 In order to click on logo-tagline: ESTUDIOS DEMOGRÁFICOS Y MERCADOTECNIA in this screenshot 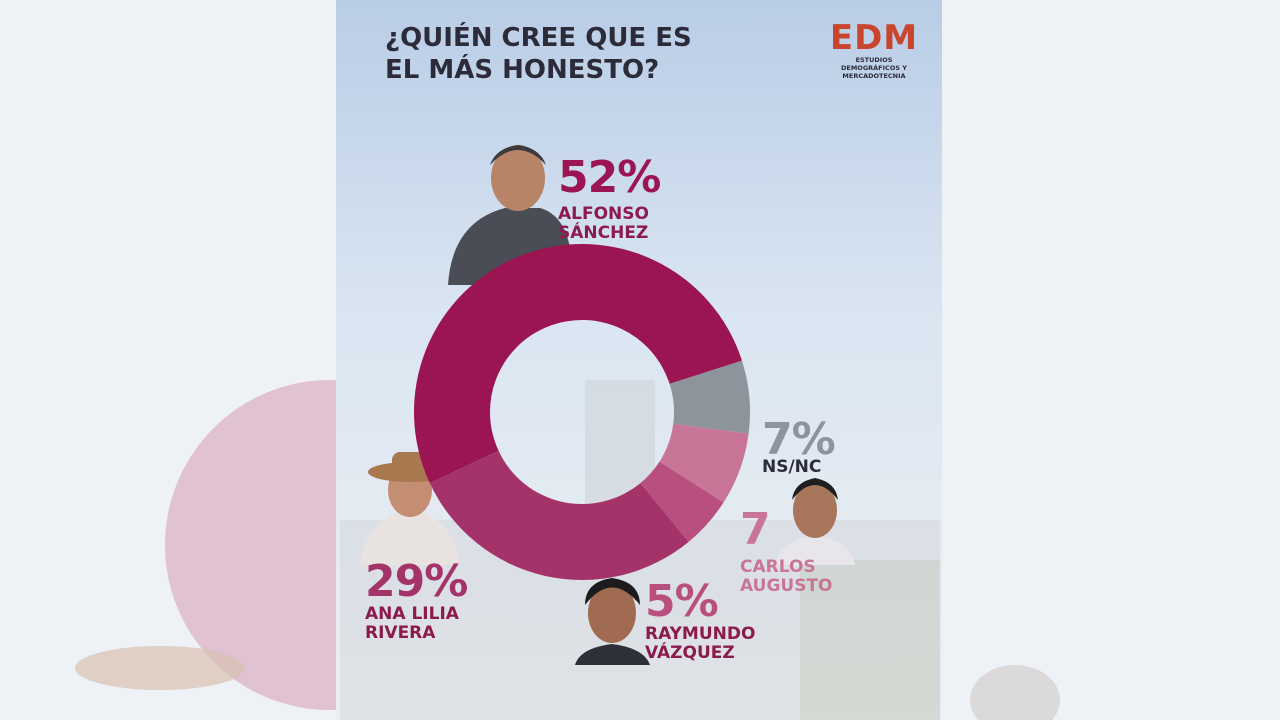, I will do `click(873, 68)`.